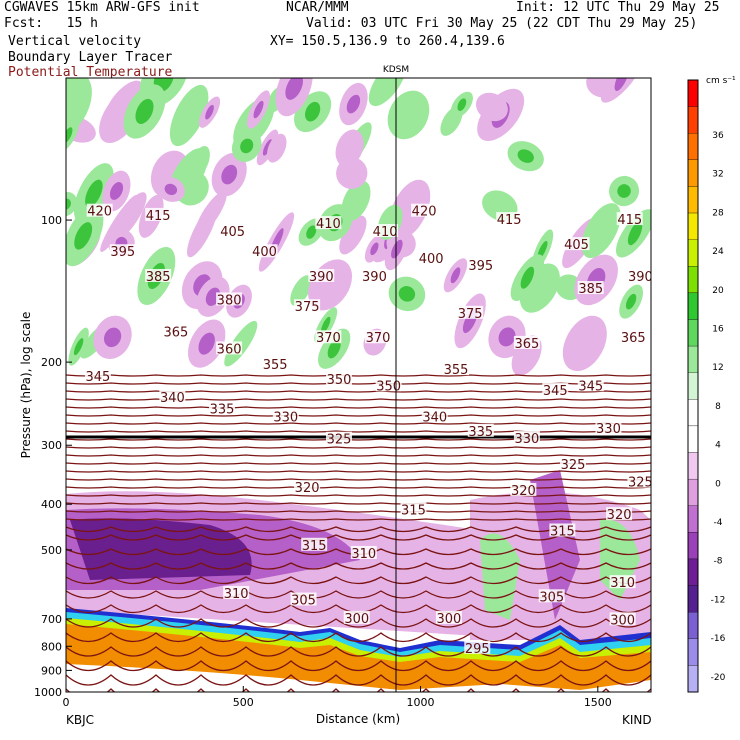  I want to click on theta-label: 395, so click(122, 252).